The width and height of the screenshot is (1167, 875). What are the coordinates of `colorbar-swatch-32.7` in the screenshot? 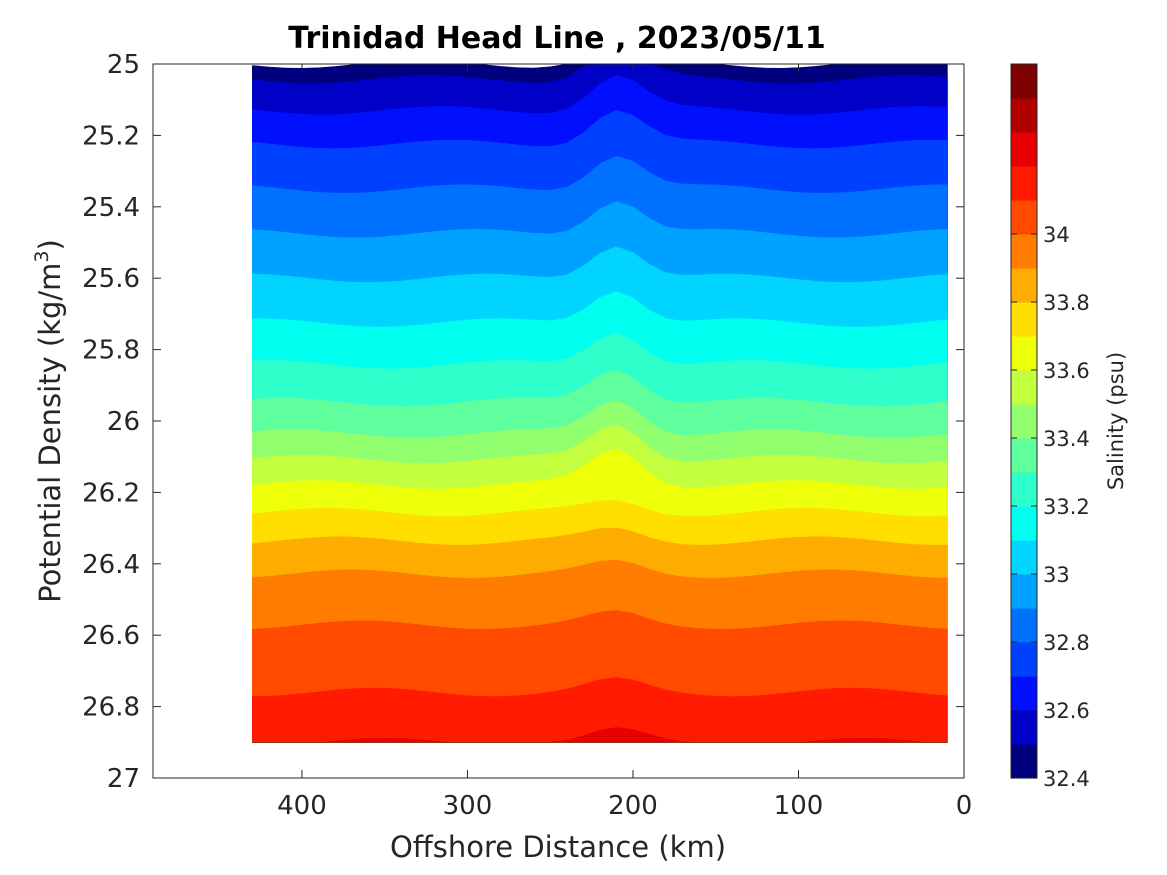 It's located at (1024, 659).